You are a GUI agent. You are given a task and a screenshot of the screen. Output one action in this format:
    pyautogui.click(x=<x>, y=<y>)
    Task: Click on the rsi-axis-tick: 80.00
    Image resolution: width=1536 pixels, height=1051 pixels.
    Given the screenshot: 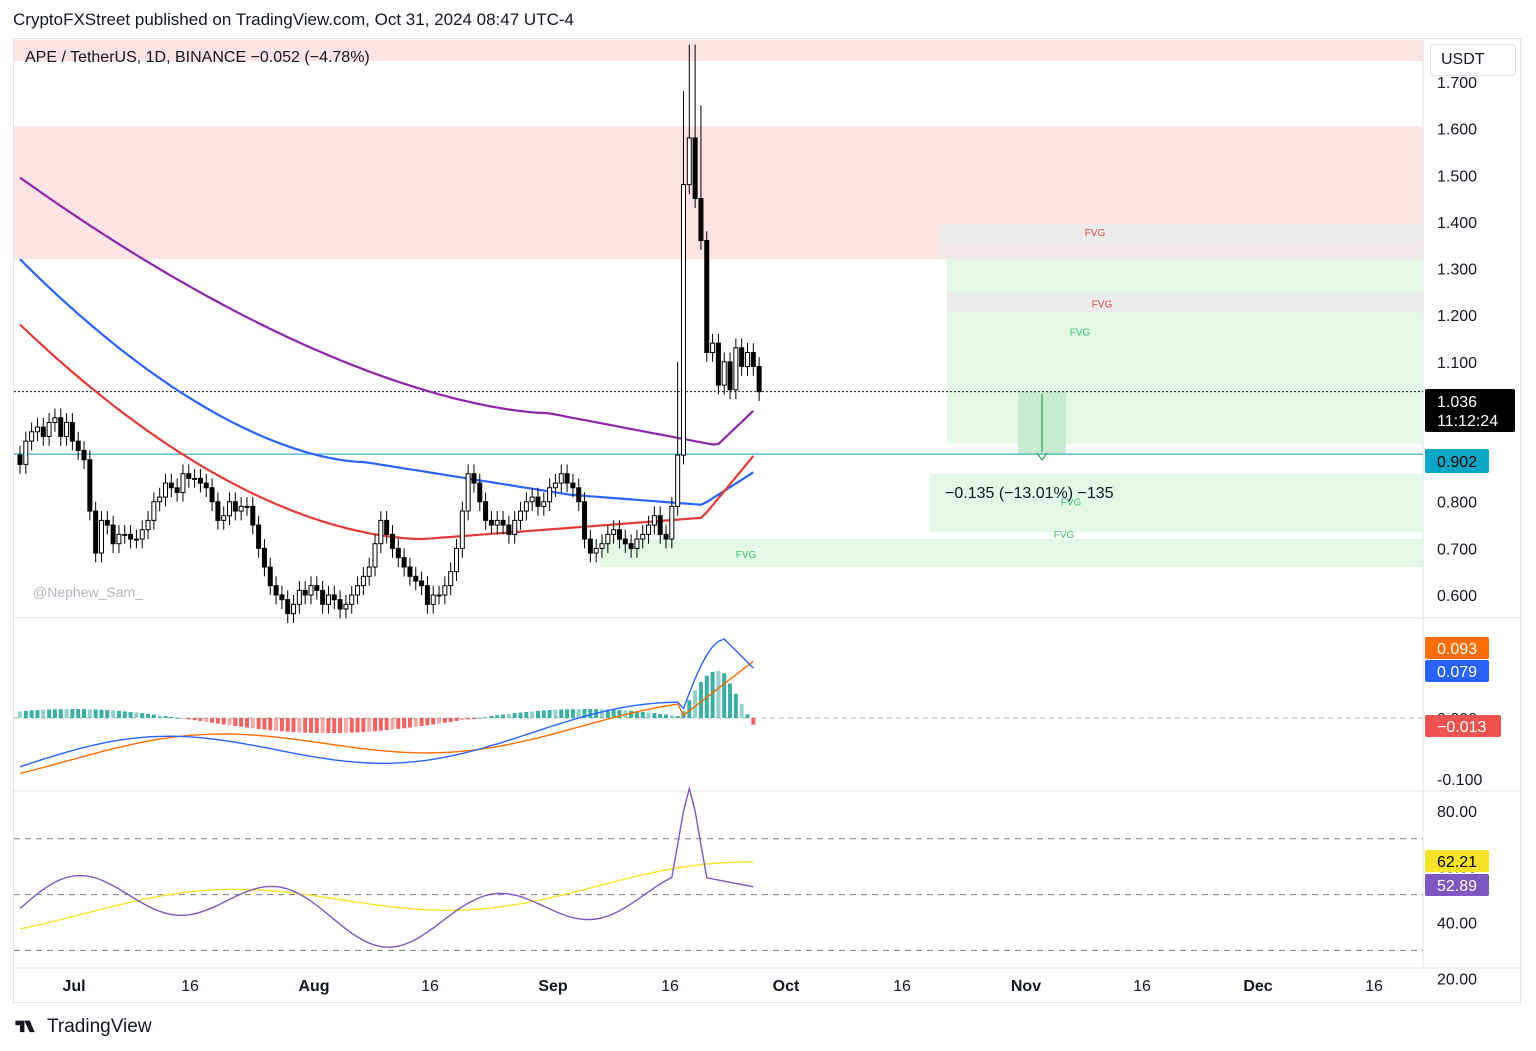 What is the action you would take?
    pyautogui.click(x=1457, y=812)
    